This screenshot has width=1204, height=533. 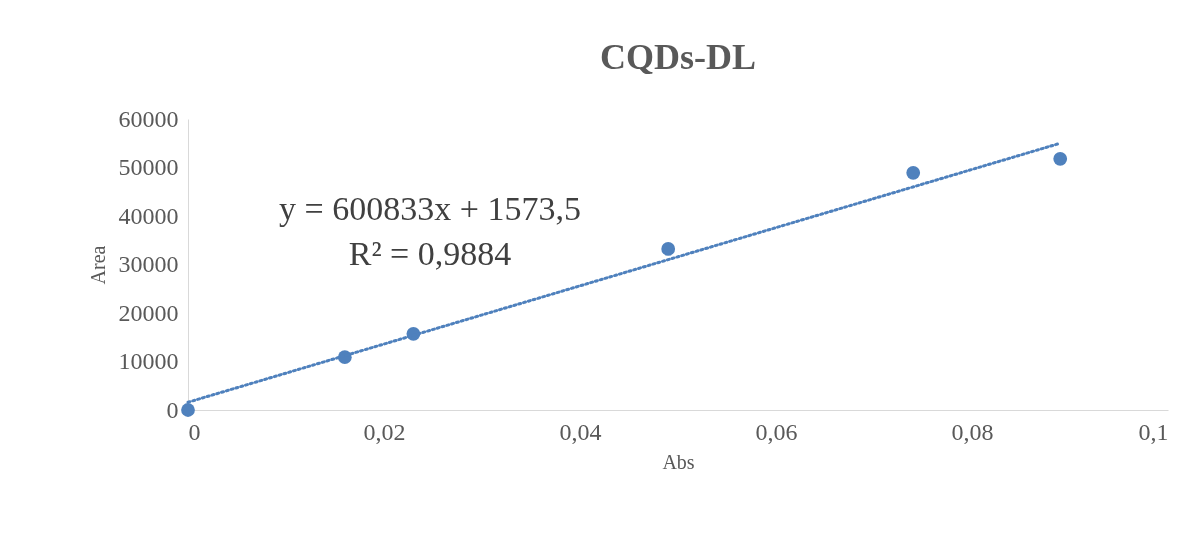 I want to click on y-tick-label: 20000, so click(x=148, y=312).